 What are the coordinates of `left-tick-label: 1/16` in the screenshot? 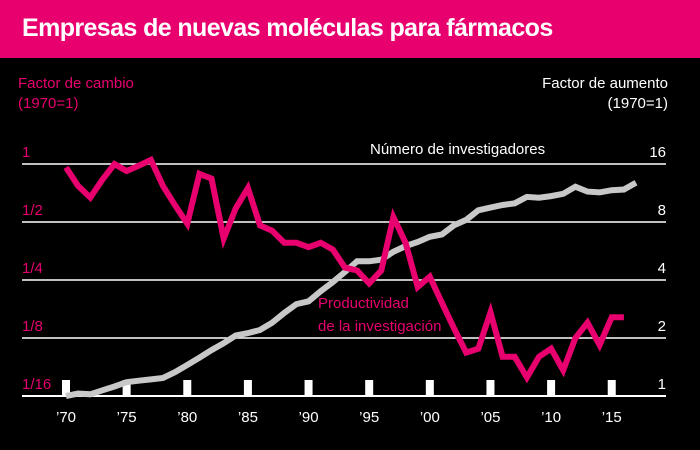 It's located at (36, 384).